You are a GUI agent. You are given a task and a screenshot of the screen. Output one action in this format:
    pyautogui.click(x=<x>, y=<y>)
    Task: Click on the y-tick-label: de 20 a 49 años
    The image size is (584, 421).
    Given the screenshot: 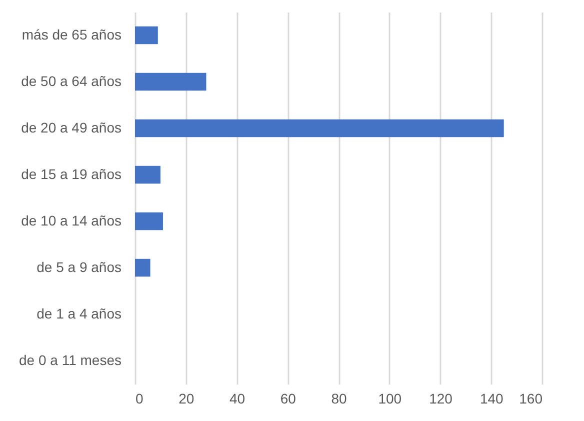 What is the action you would take?
    pyautogui.click(x=71, y=127)
    